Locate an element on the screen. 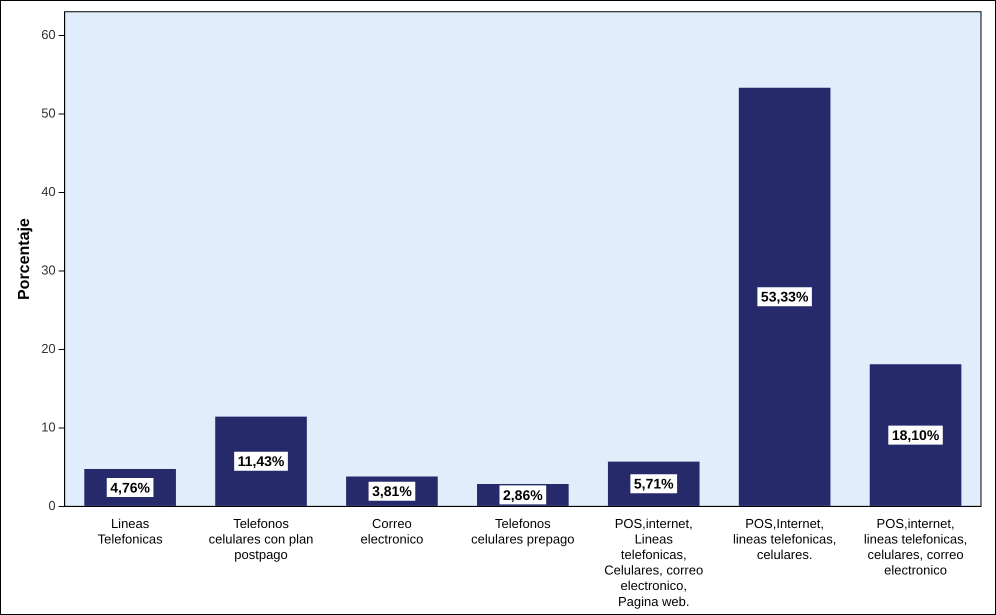 The width and height of the screenshot is (996, 615). y-tick-label: 20 is located at coordinates (48, 348).